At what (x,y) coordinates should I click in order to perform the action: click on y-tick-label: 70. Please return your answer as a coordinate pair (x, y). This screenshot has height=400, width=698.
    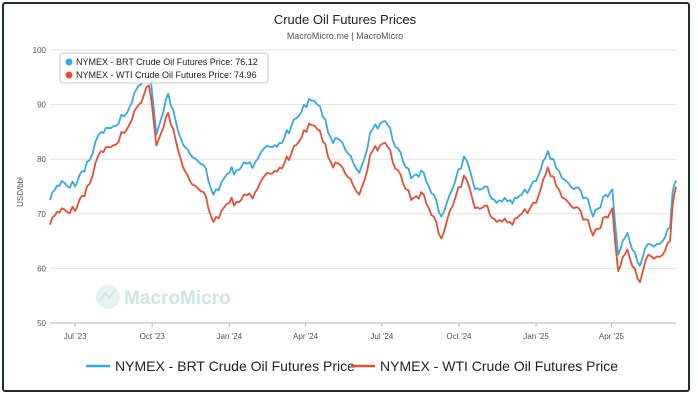
    Looking at the image, I should click on (41, 214).